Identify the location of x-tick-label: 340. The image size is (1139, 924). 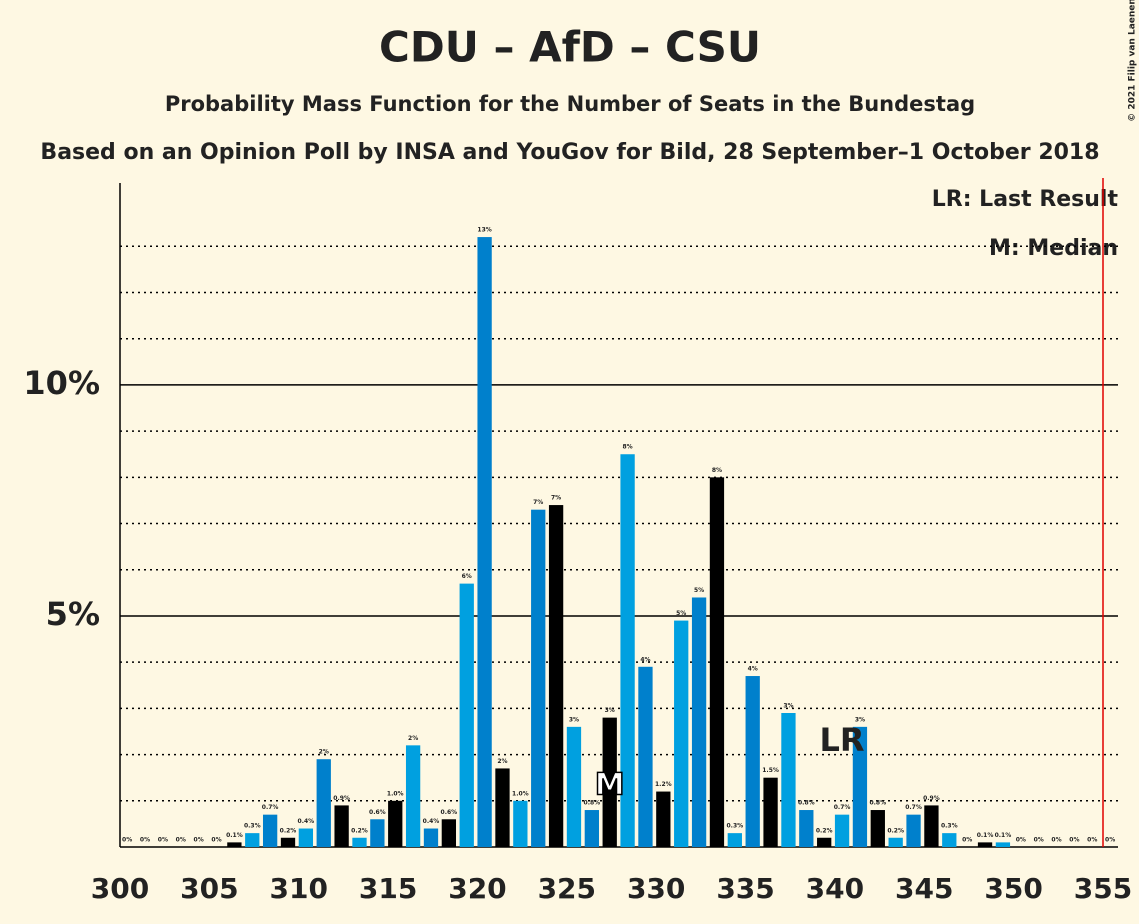
(835, 888).